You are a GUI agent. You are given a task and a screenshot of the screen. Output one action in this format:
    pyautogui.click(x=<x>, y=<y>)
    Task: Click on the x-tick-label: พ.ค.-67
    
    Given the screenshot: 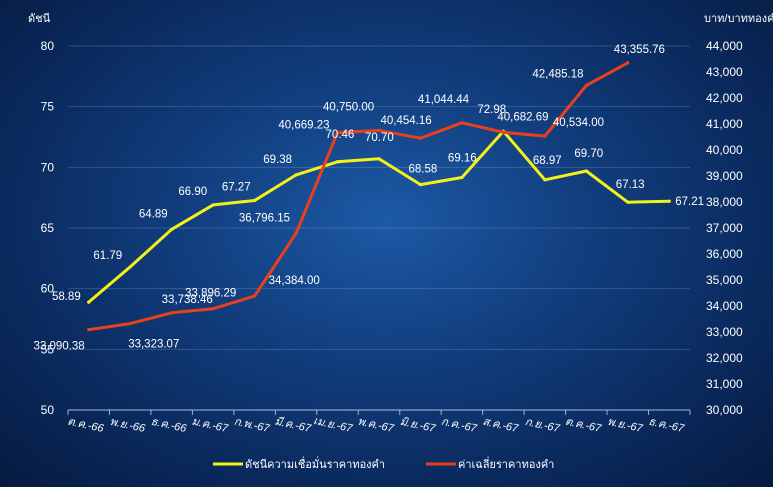 What is the action you would take?
    pyautogui.click(x=376, y=426)
    